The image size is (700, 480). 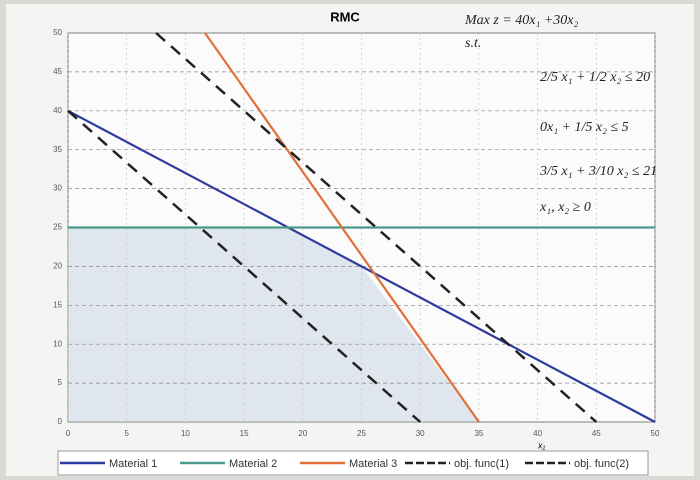 I want to click on legend-label: Material 3, so click(x=373, y=464).